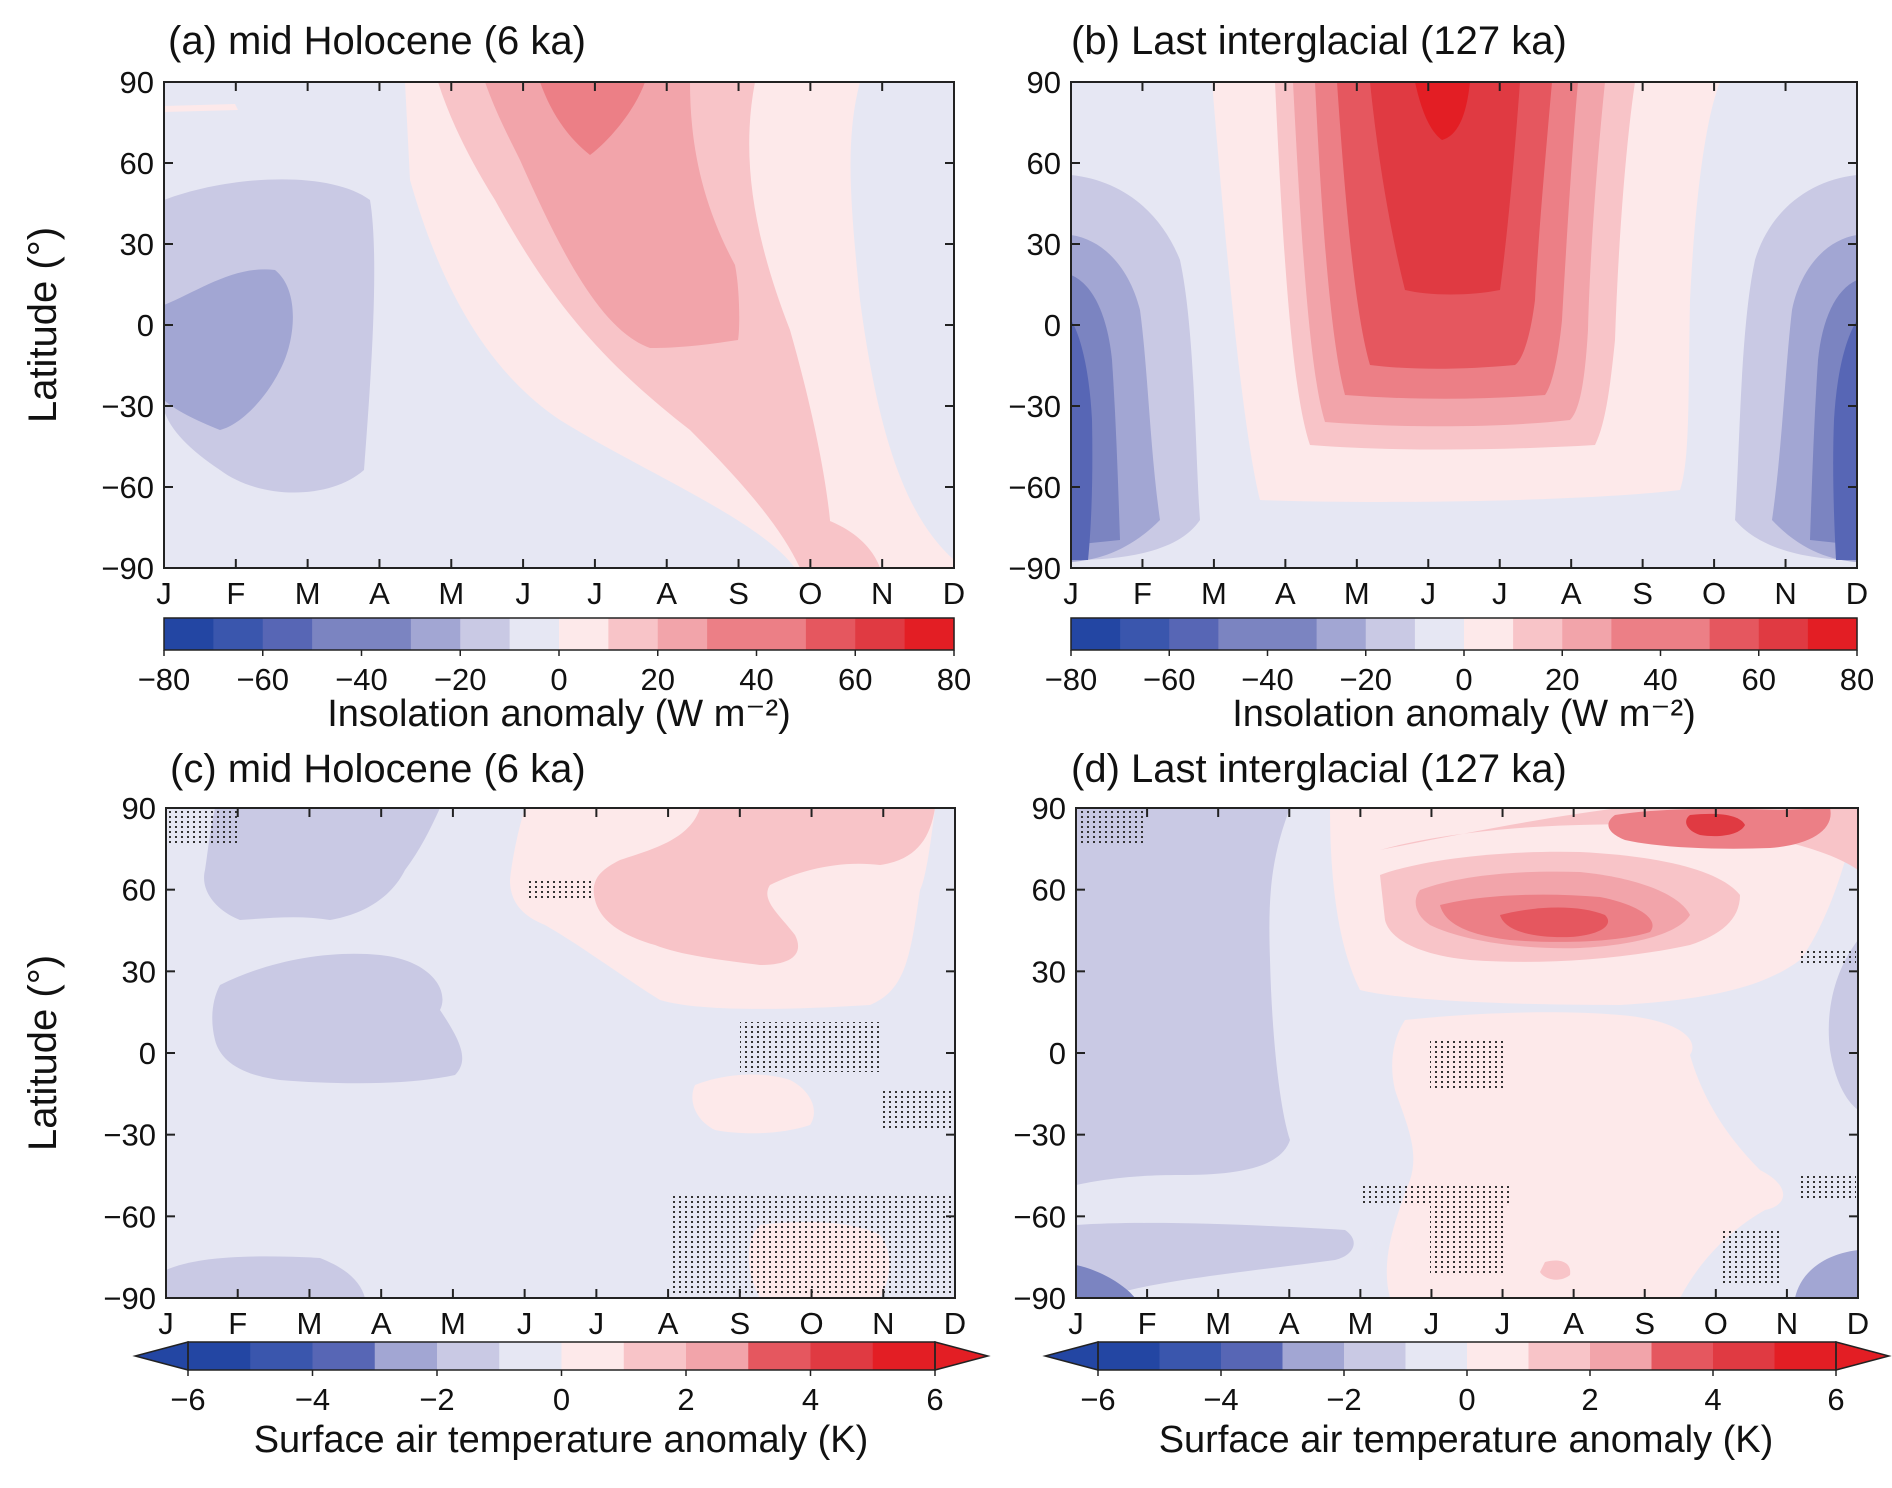 This screenshot has width=1892, height=1488. Describe the element at coordinates (265, 1277) in the screenshot. I see `panel-c-neg-south` at that location.